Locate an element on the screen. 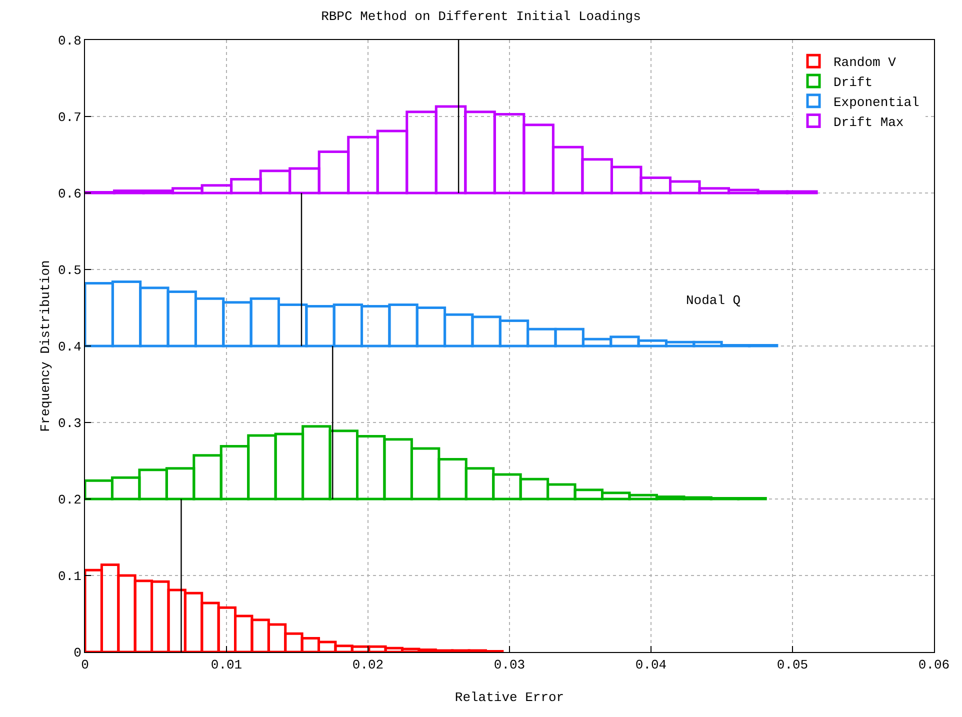  y-axis-title: Frequency Distribution is located at coordinates (45, 346).